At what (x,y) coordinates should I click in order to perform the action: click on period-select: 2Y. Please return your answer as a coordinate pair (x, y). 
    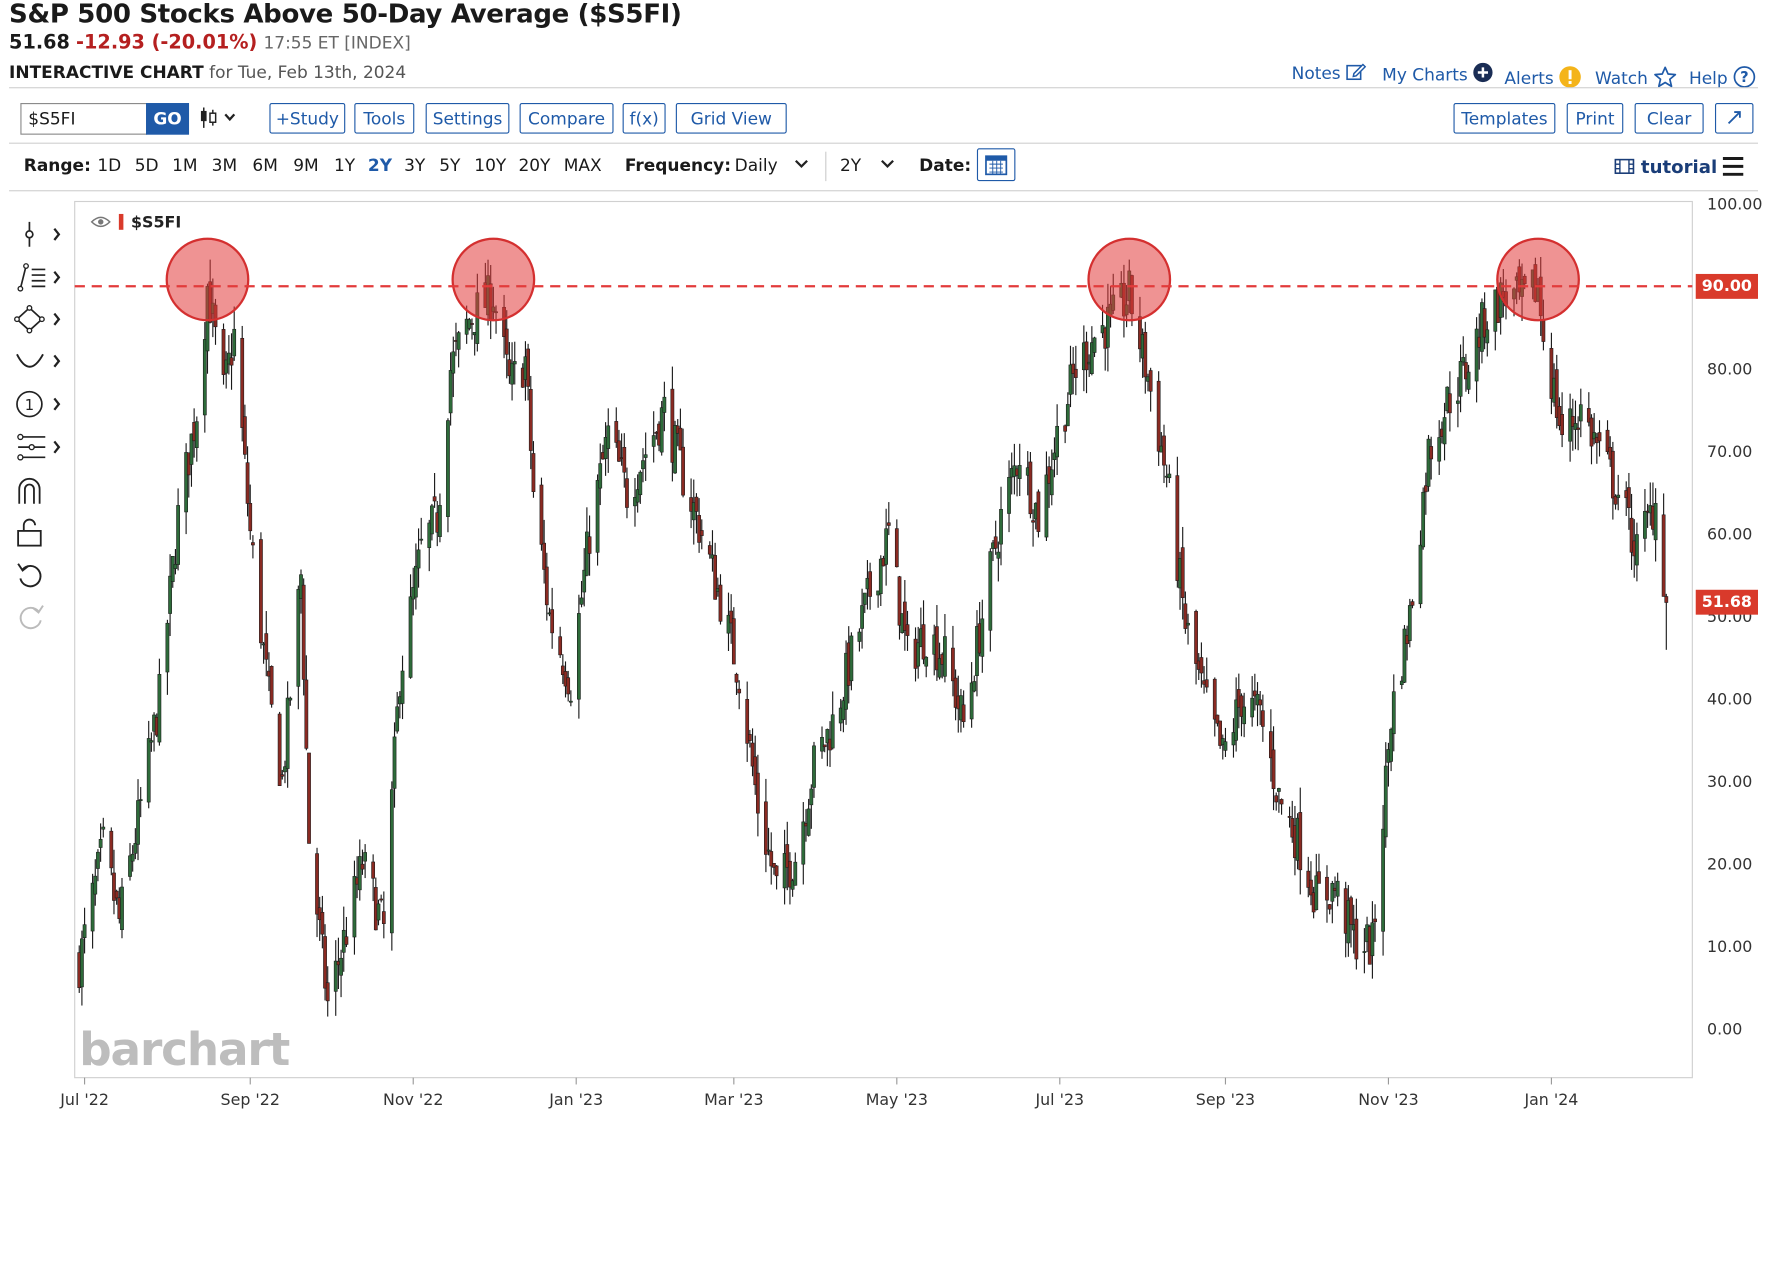
    Looking at the image, I should click on (868, 165).